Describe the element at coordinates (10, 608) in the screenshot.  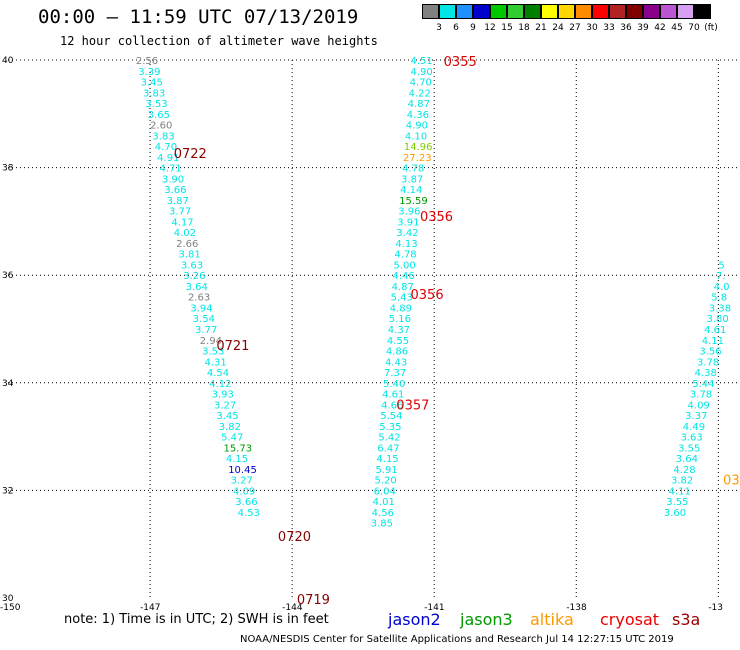
I see `x-tick-label: -150` at that location.